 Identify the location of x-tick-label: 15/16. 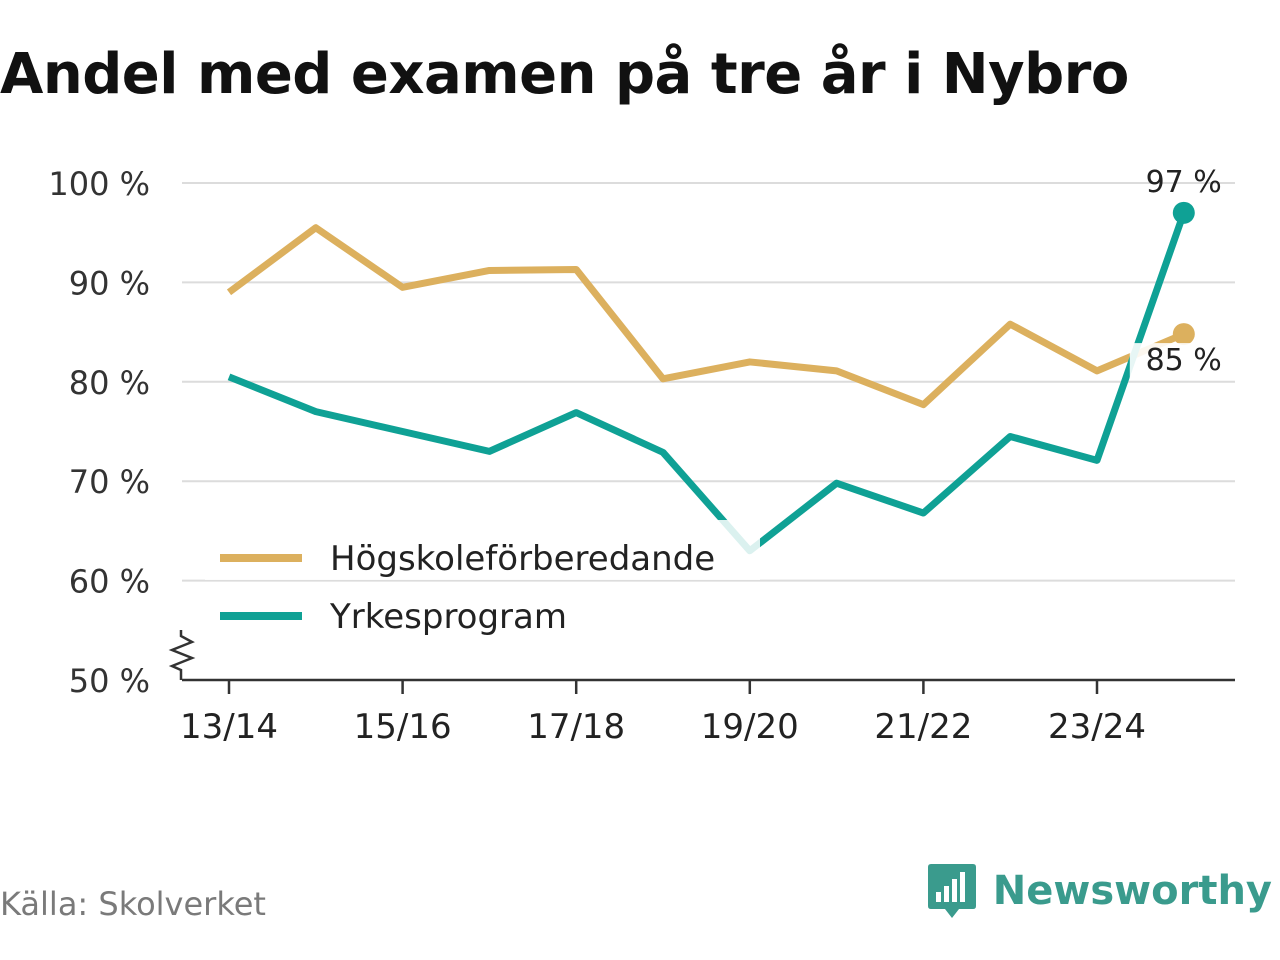
(403, 727).